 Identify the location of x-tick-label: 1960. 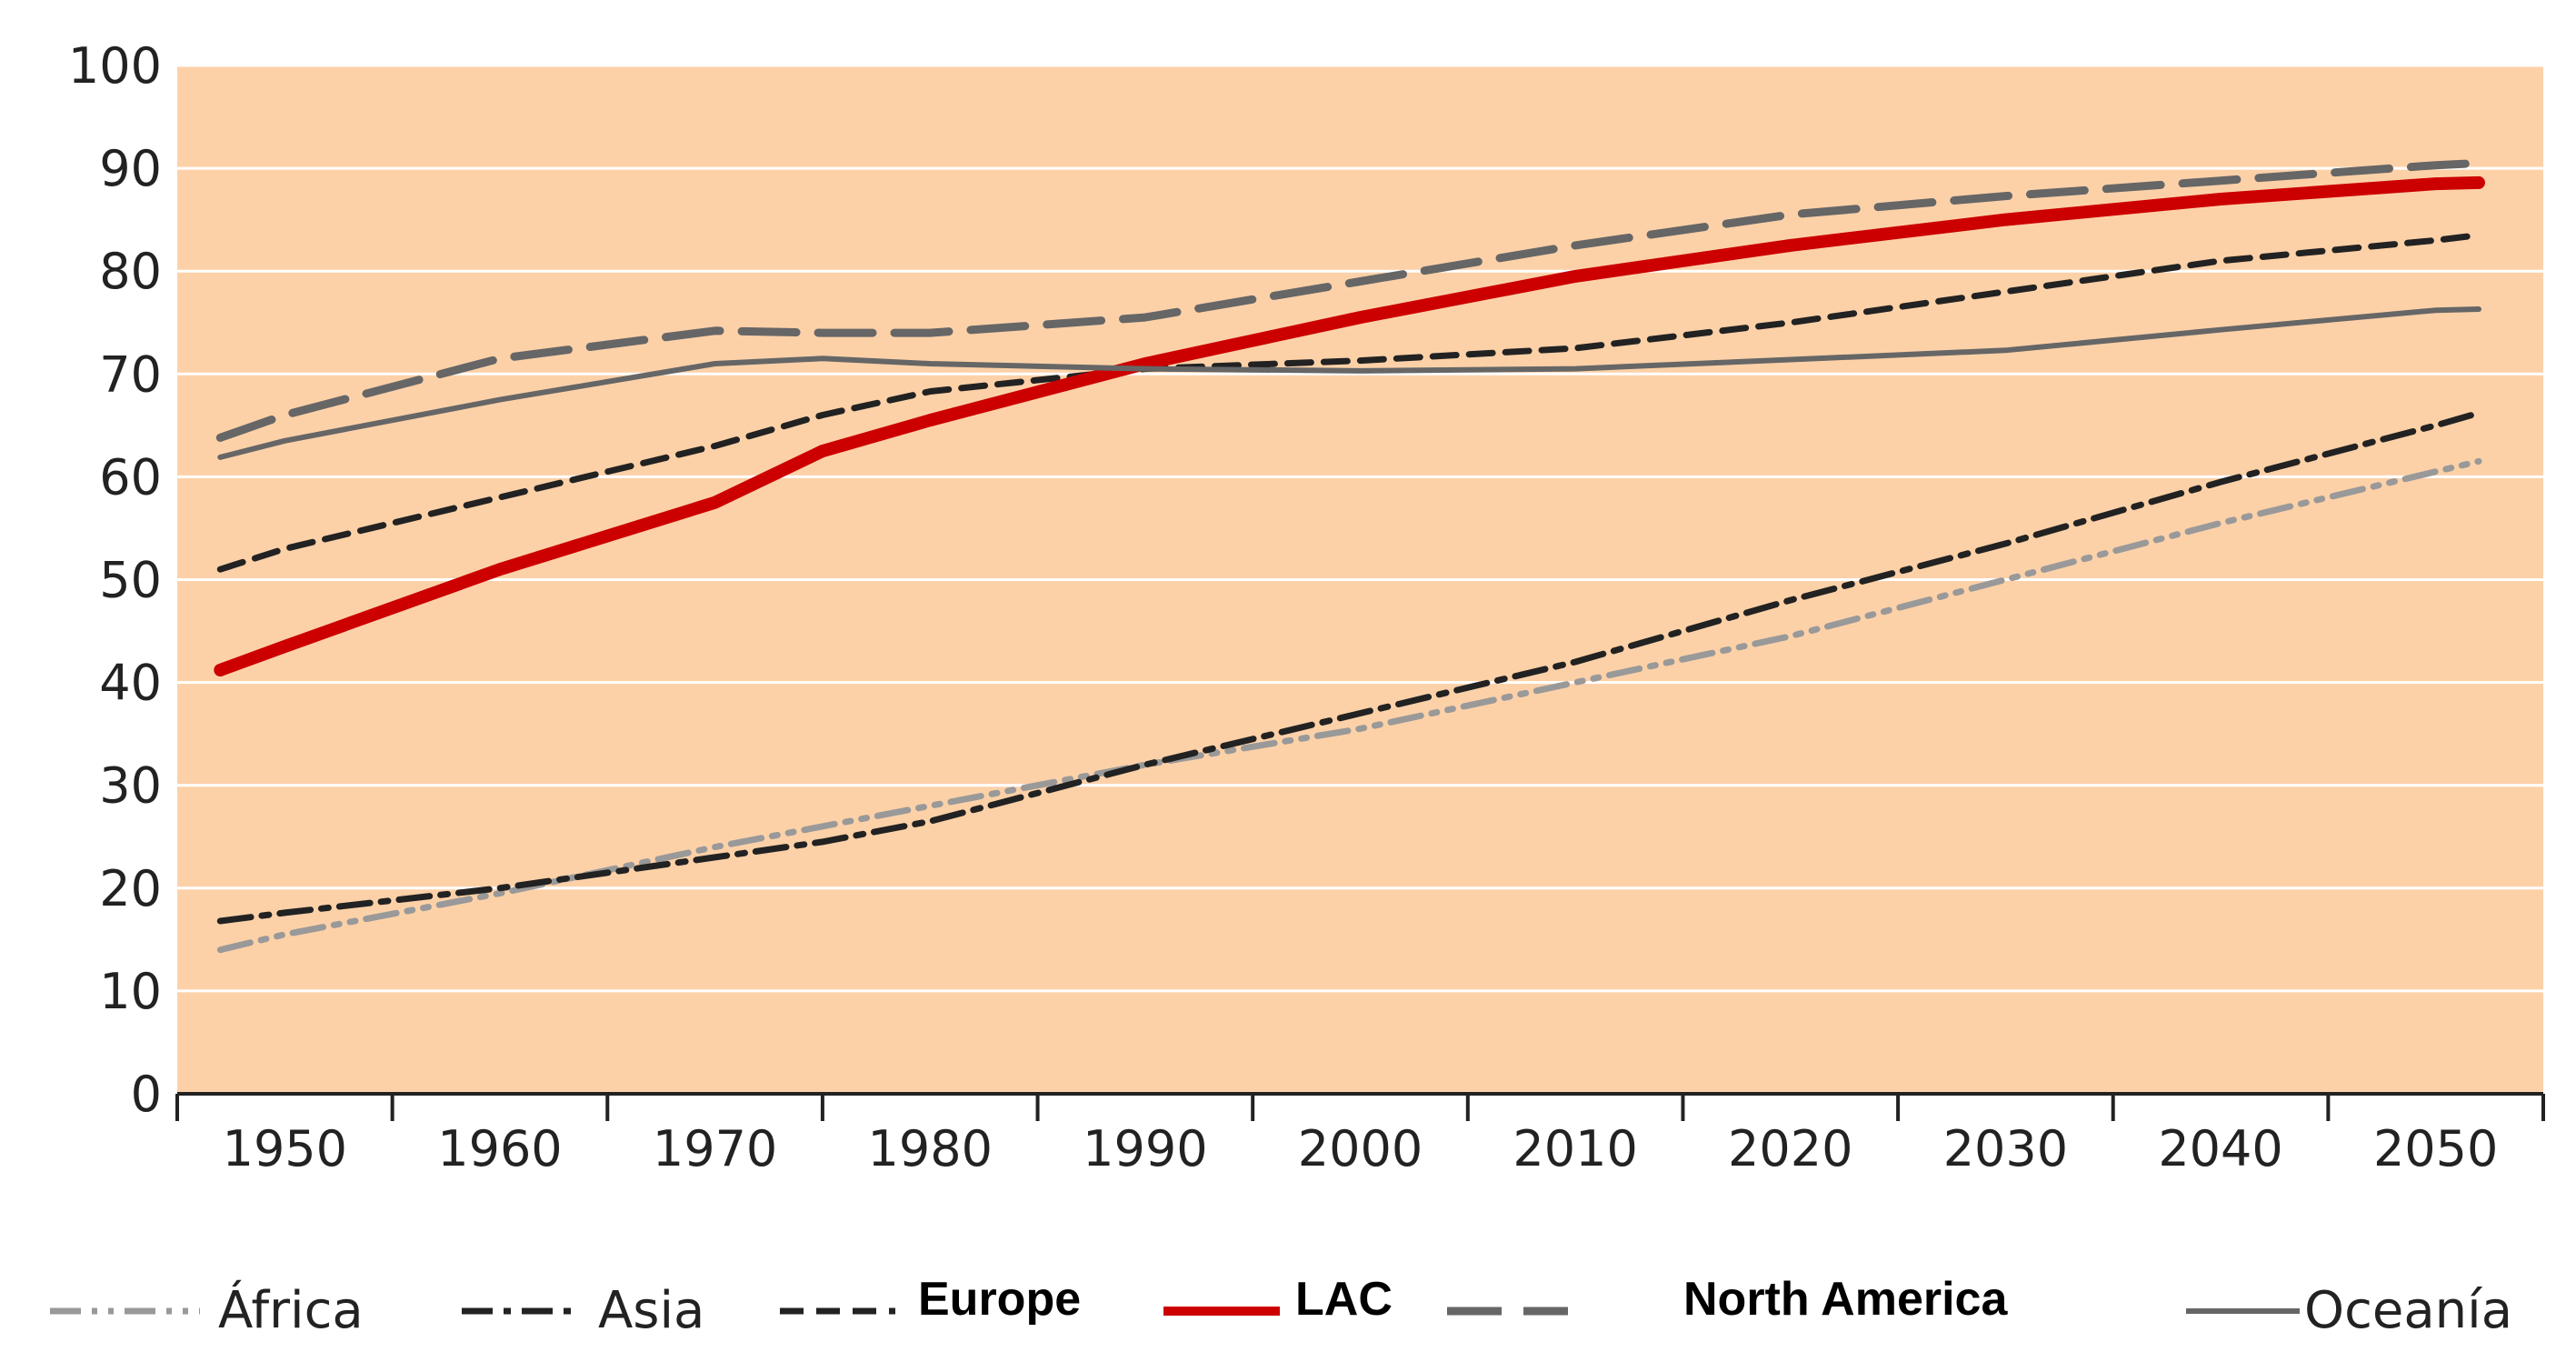
(499, 1149).